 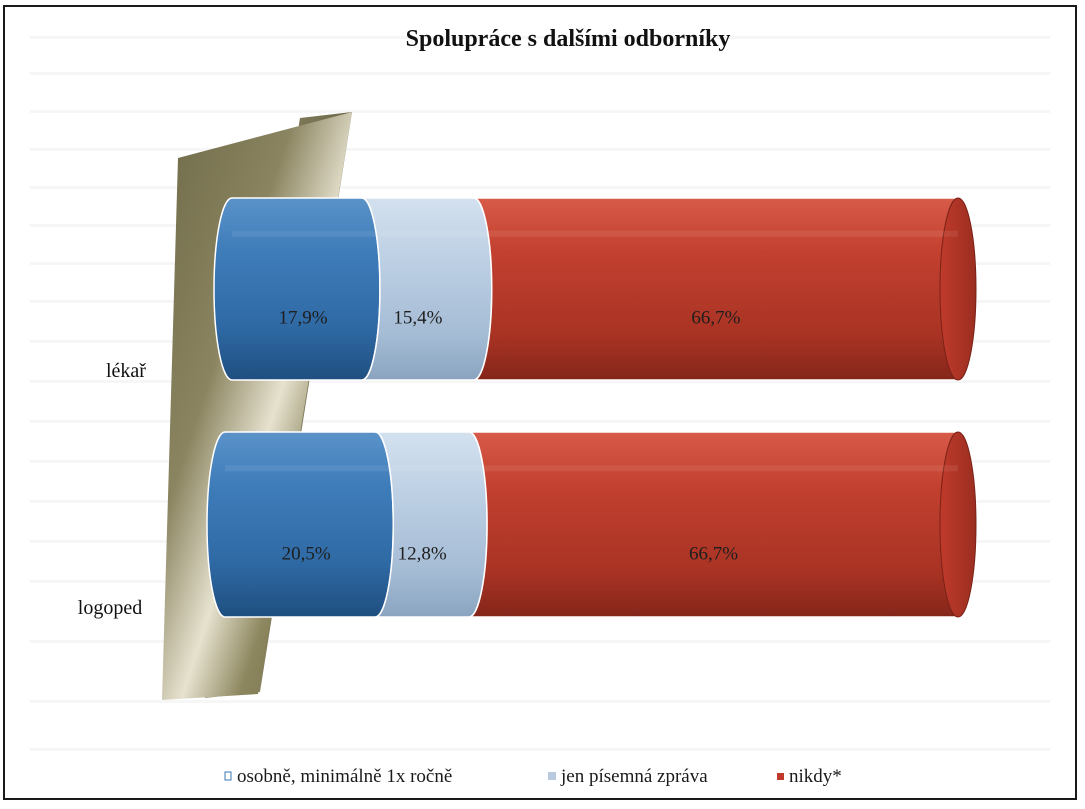 I want to click on data-label-1-1: 12,8%, so click(x=422, y=554).